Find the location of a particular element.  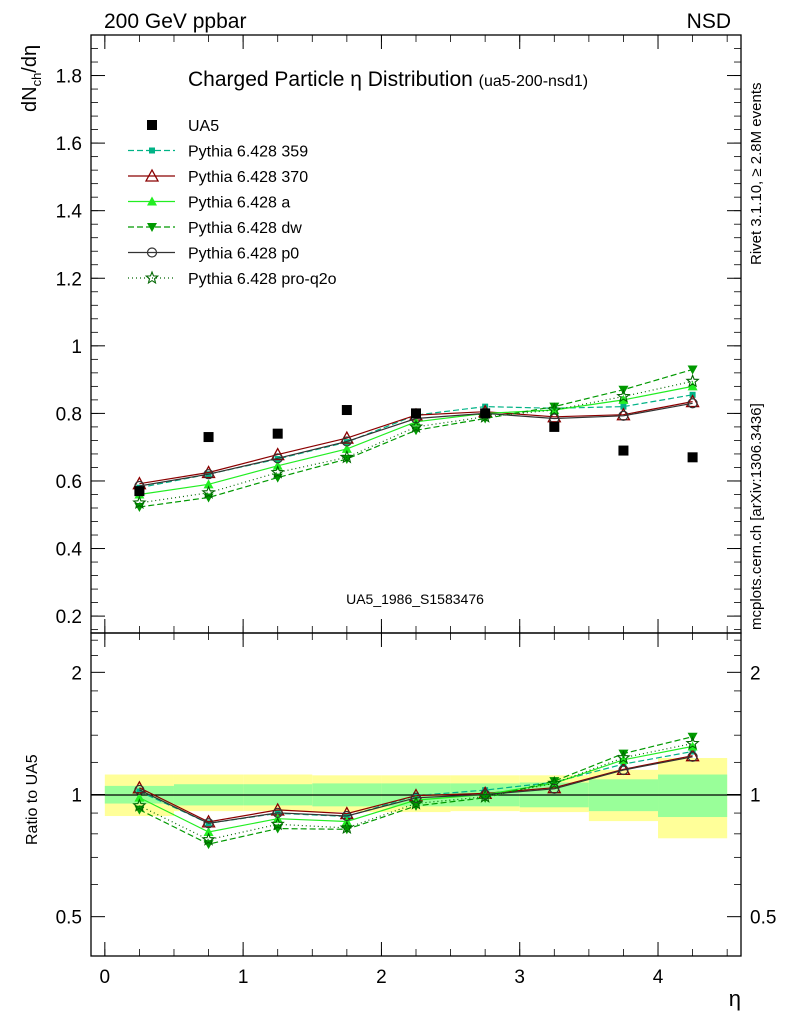

ratio-tick-label: 2 is located at coordinates (76, 673).